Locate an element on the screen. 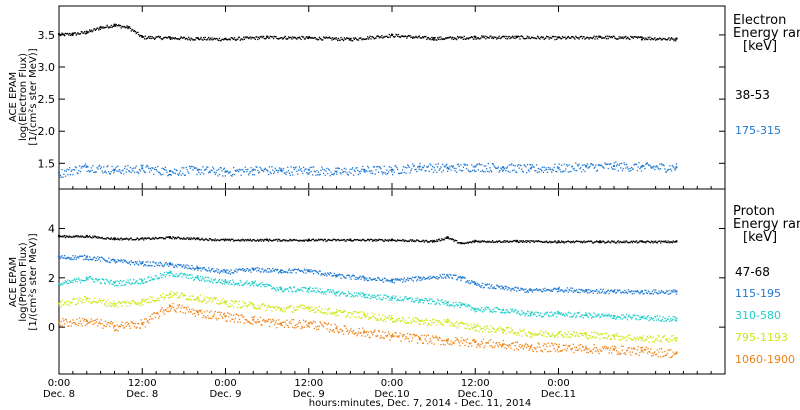  electron-data-point is located at coordinates (676, 167).